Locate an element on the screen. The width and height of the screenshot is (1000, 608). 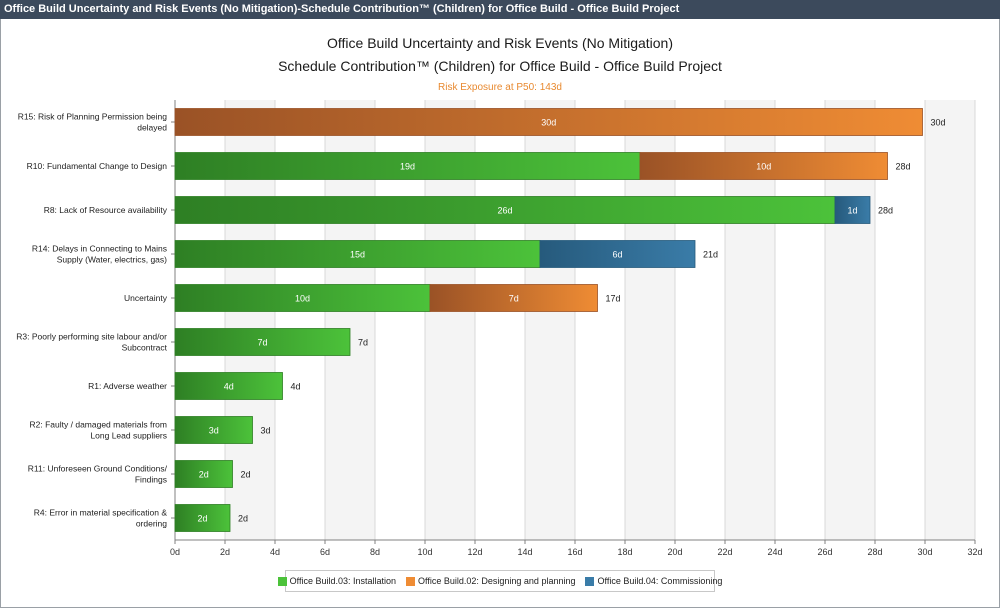
x-tick-label: 26d is located at coordinates (824, 552).